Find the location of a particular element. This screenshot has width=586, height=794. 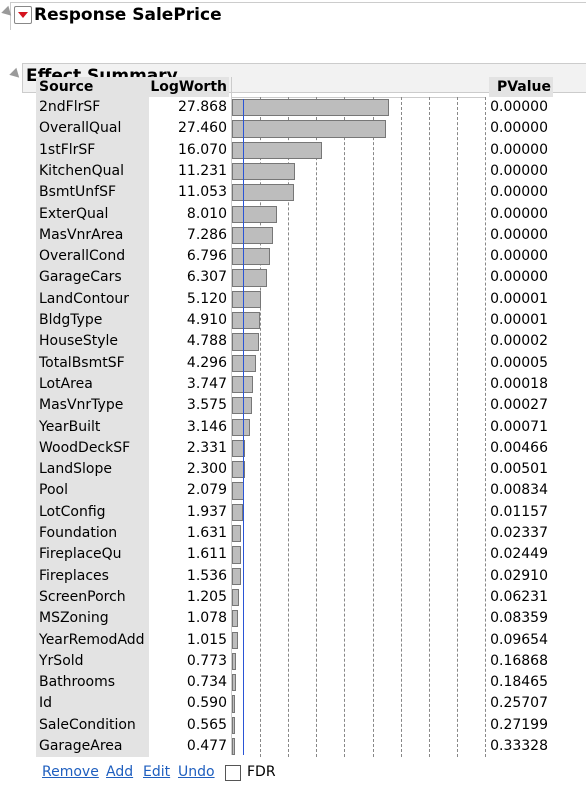

pvalue-value: 0.00027 is located at coordinates (519, 405).